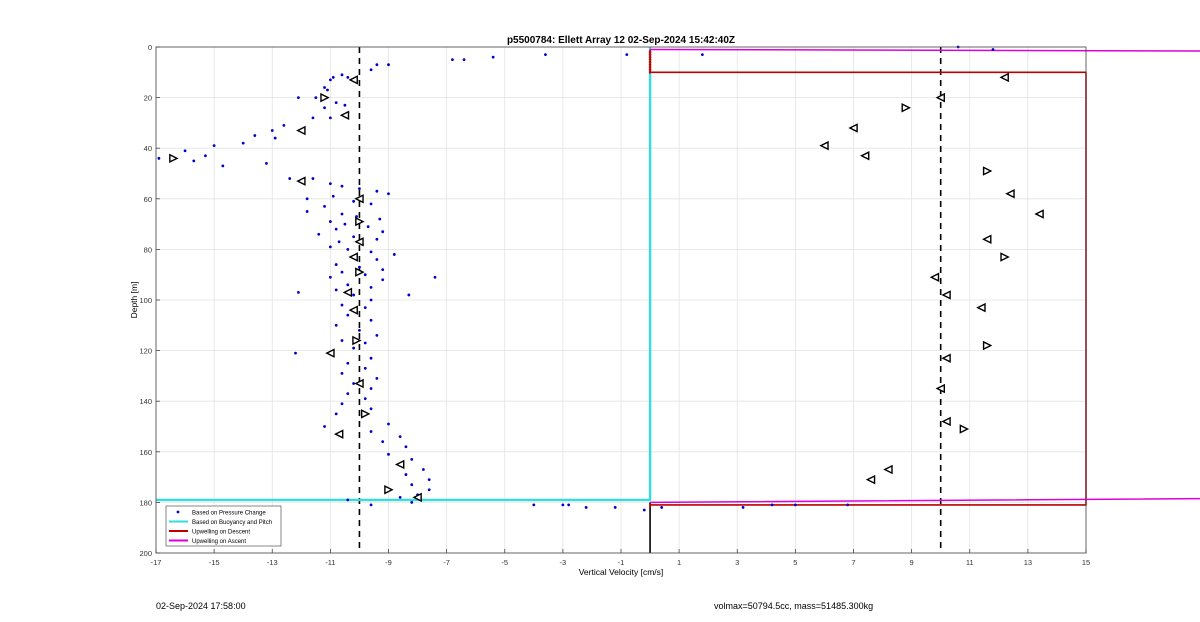  What do you see at coordinates (145, 452) in the screenshot?
I see `y-tick-label: 160` at bounding box center [145, 452].